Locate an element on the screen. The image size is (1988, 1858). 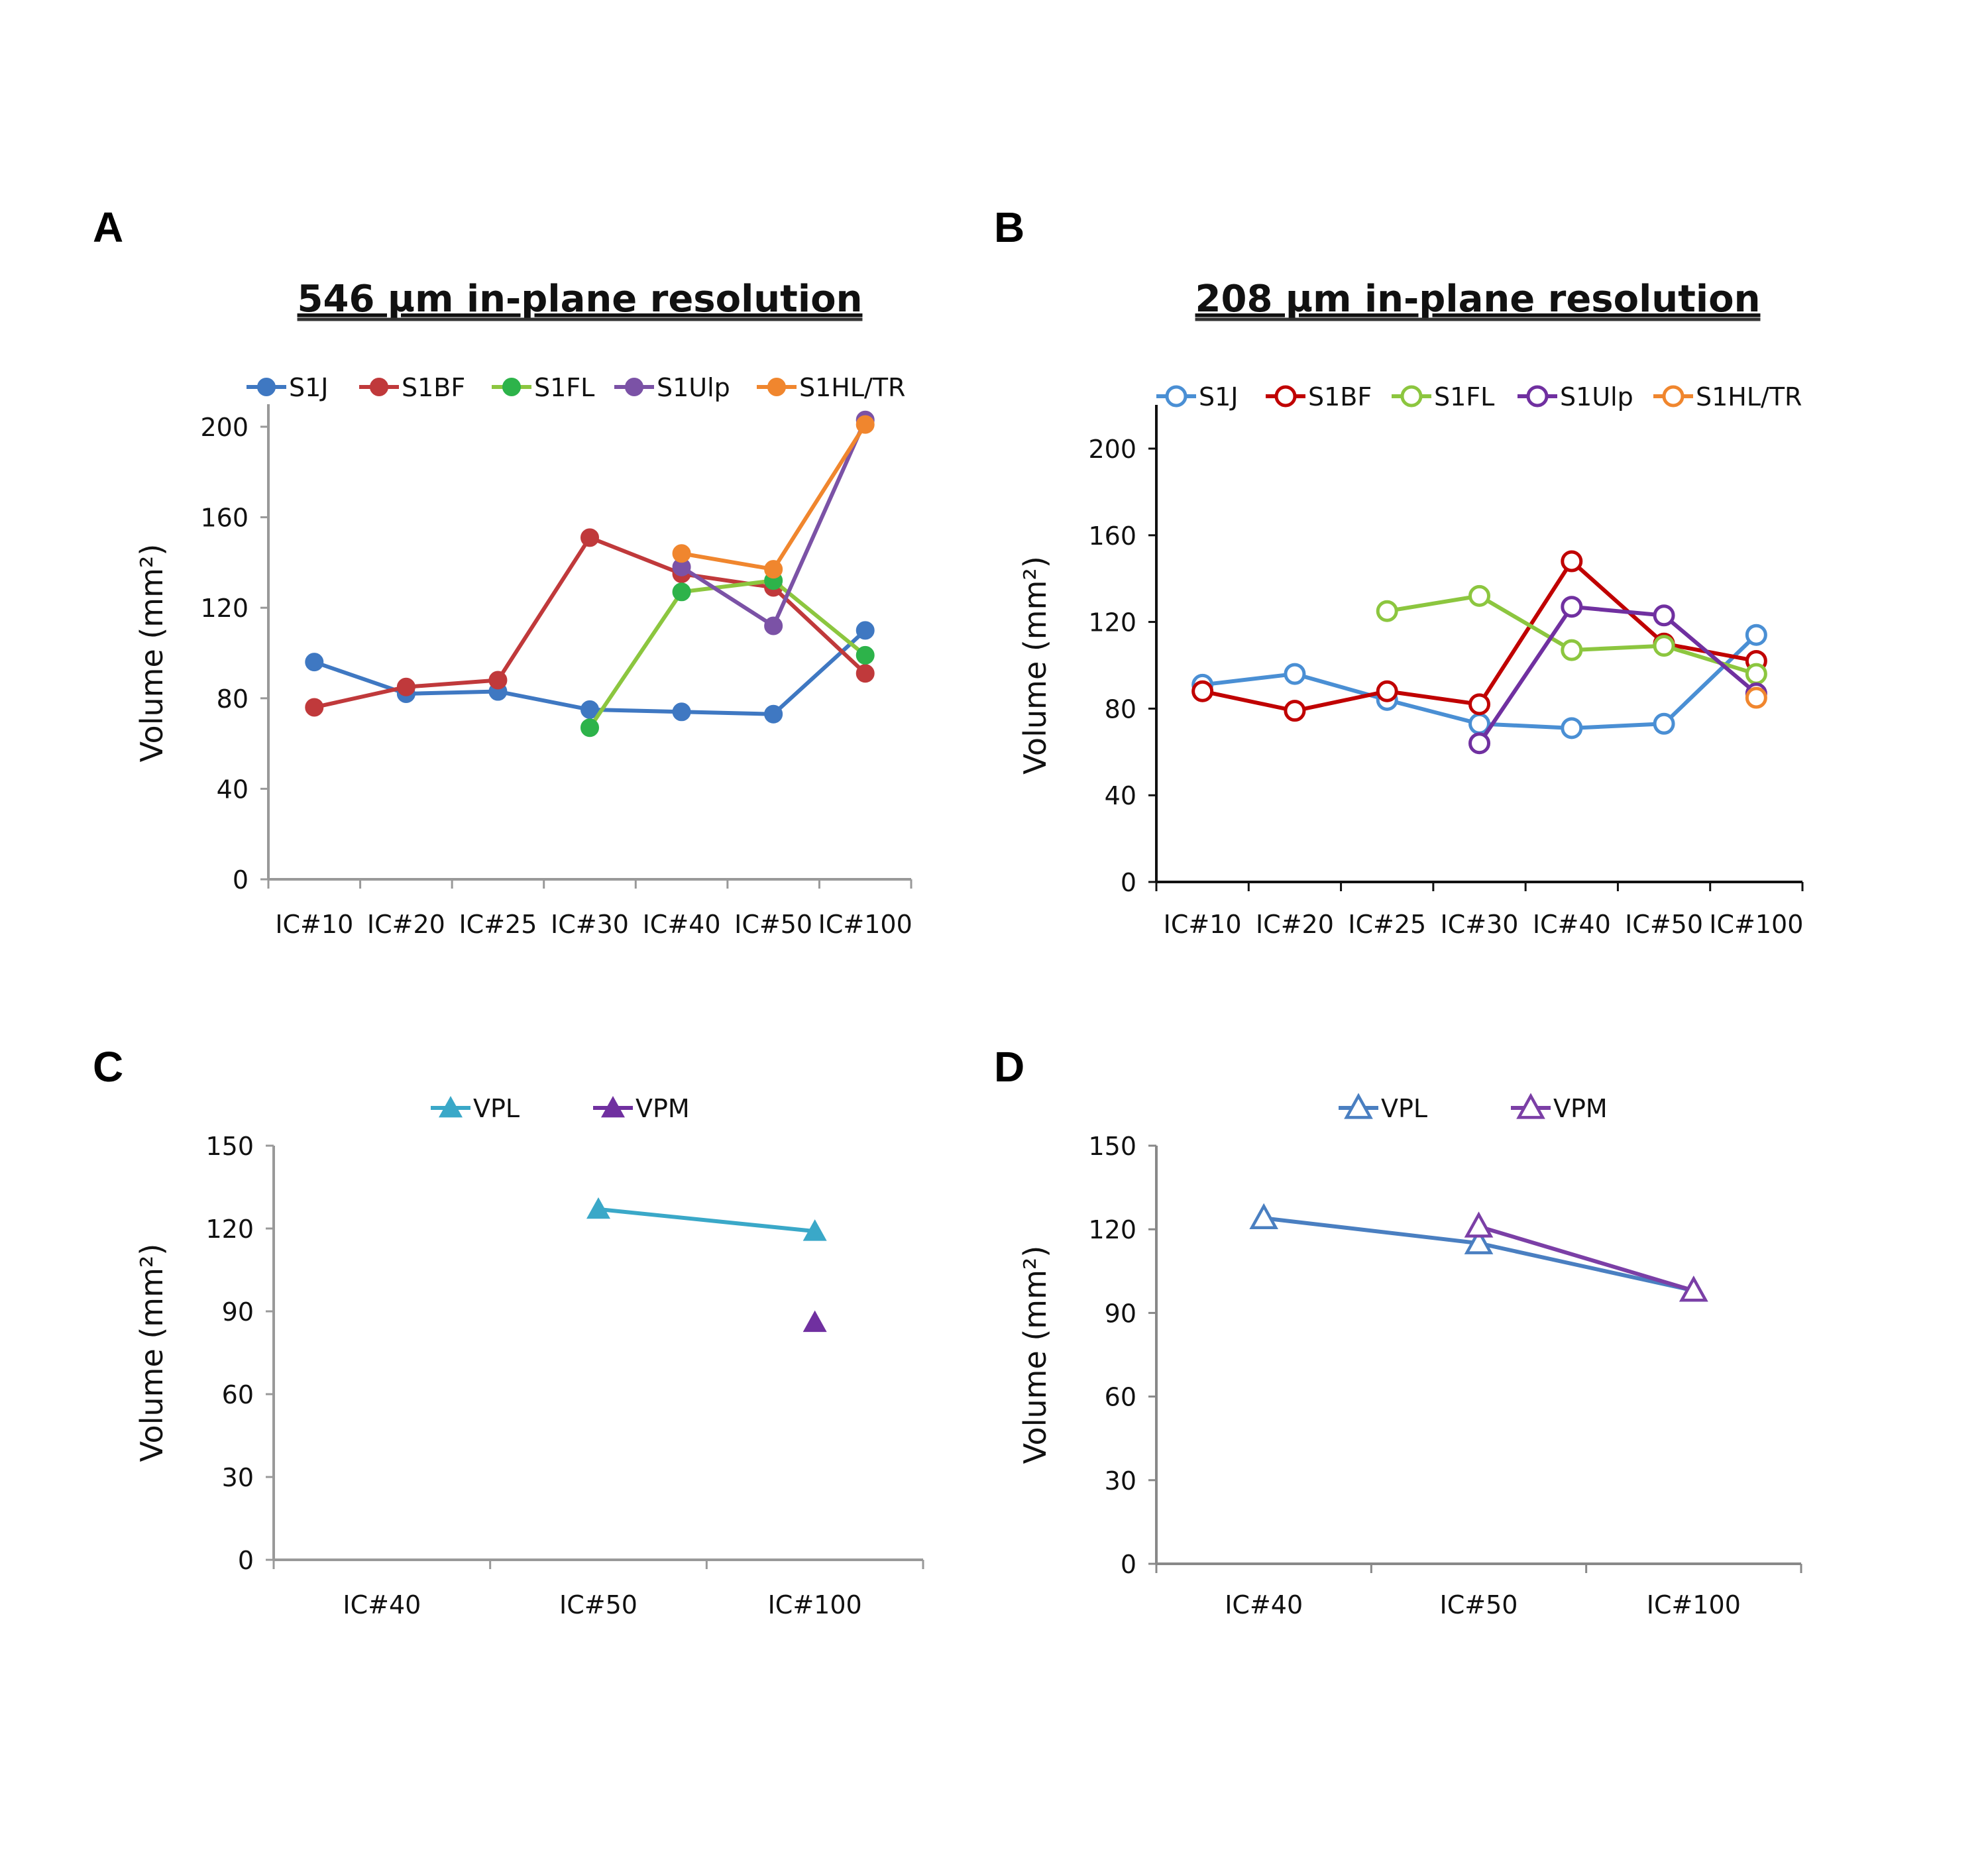
y-tick-label: 90 is located at coordinates (1120, 1313).